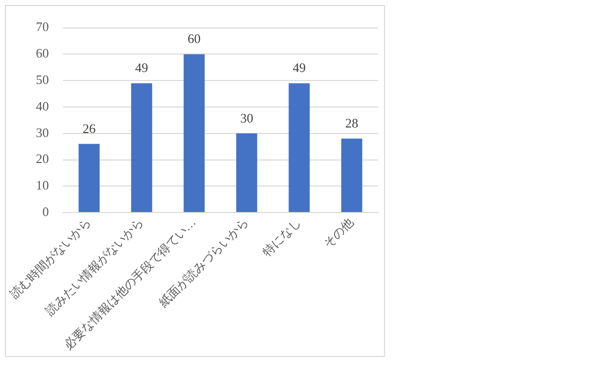 Image resolution: width=600 pixels, height=381 pixels. I want to click on y-tick-label: 20, so click(42, 158).